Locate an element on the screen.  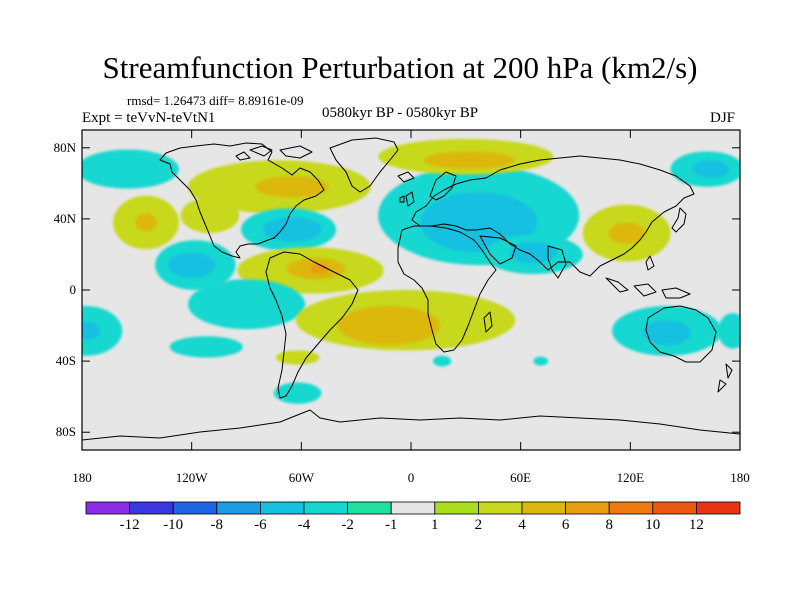
period-label: 0580kyr BP - 0580kyr BP is located at coordinates (400, 113).